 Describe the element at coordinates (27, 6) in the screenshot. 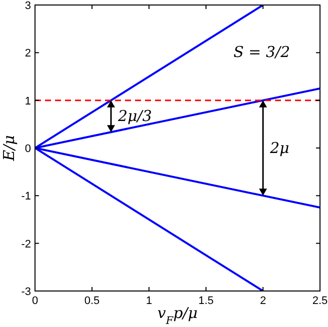

I see `y-tick-label: 3` at that location.